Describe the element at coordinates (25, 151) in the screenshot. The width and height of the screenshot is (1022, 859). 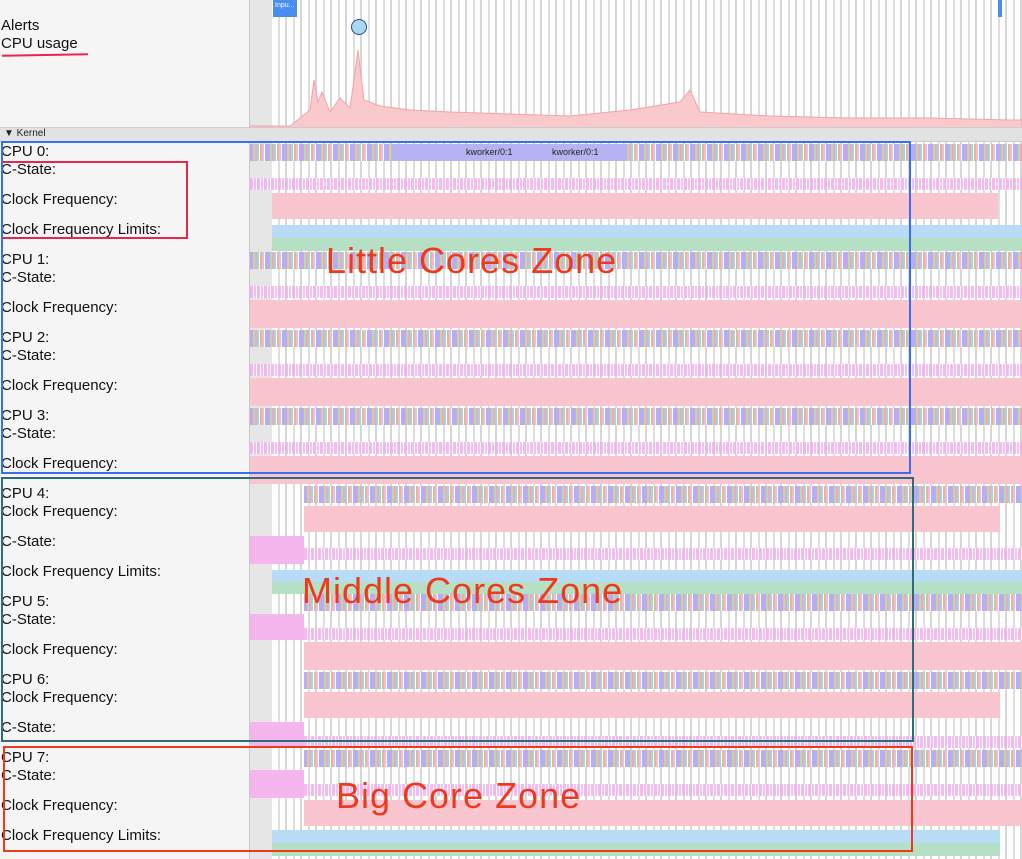
I see `cpu0-label: CPU 0:` at that location.